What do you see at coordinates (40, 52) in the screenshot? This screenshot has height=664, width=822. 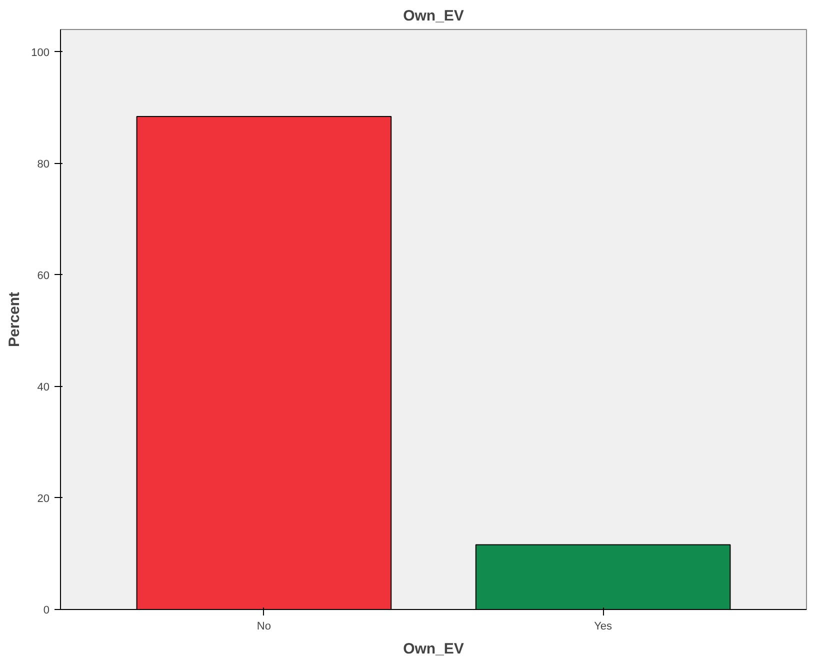 I see `y-tick-label: 100` at bounding box center [40, 52].